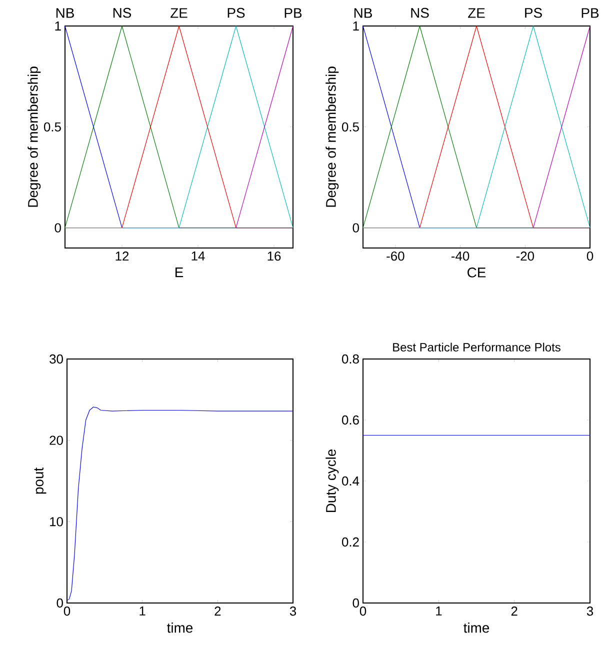  Describe the element at coordinates (351, 481) in the screenshot. I see `y-tick-label: 0.4` at that location.